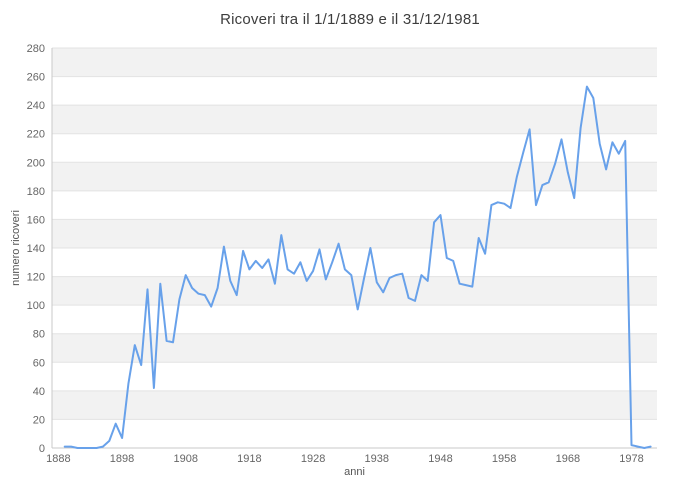  What do you see at coordinates (16, 248) in the screenshot?
I see `y-axis-label: numero ricoveri` at bounding box center [16, 248].